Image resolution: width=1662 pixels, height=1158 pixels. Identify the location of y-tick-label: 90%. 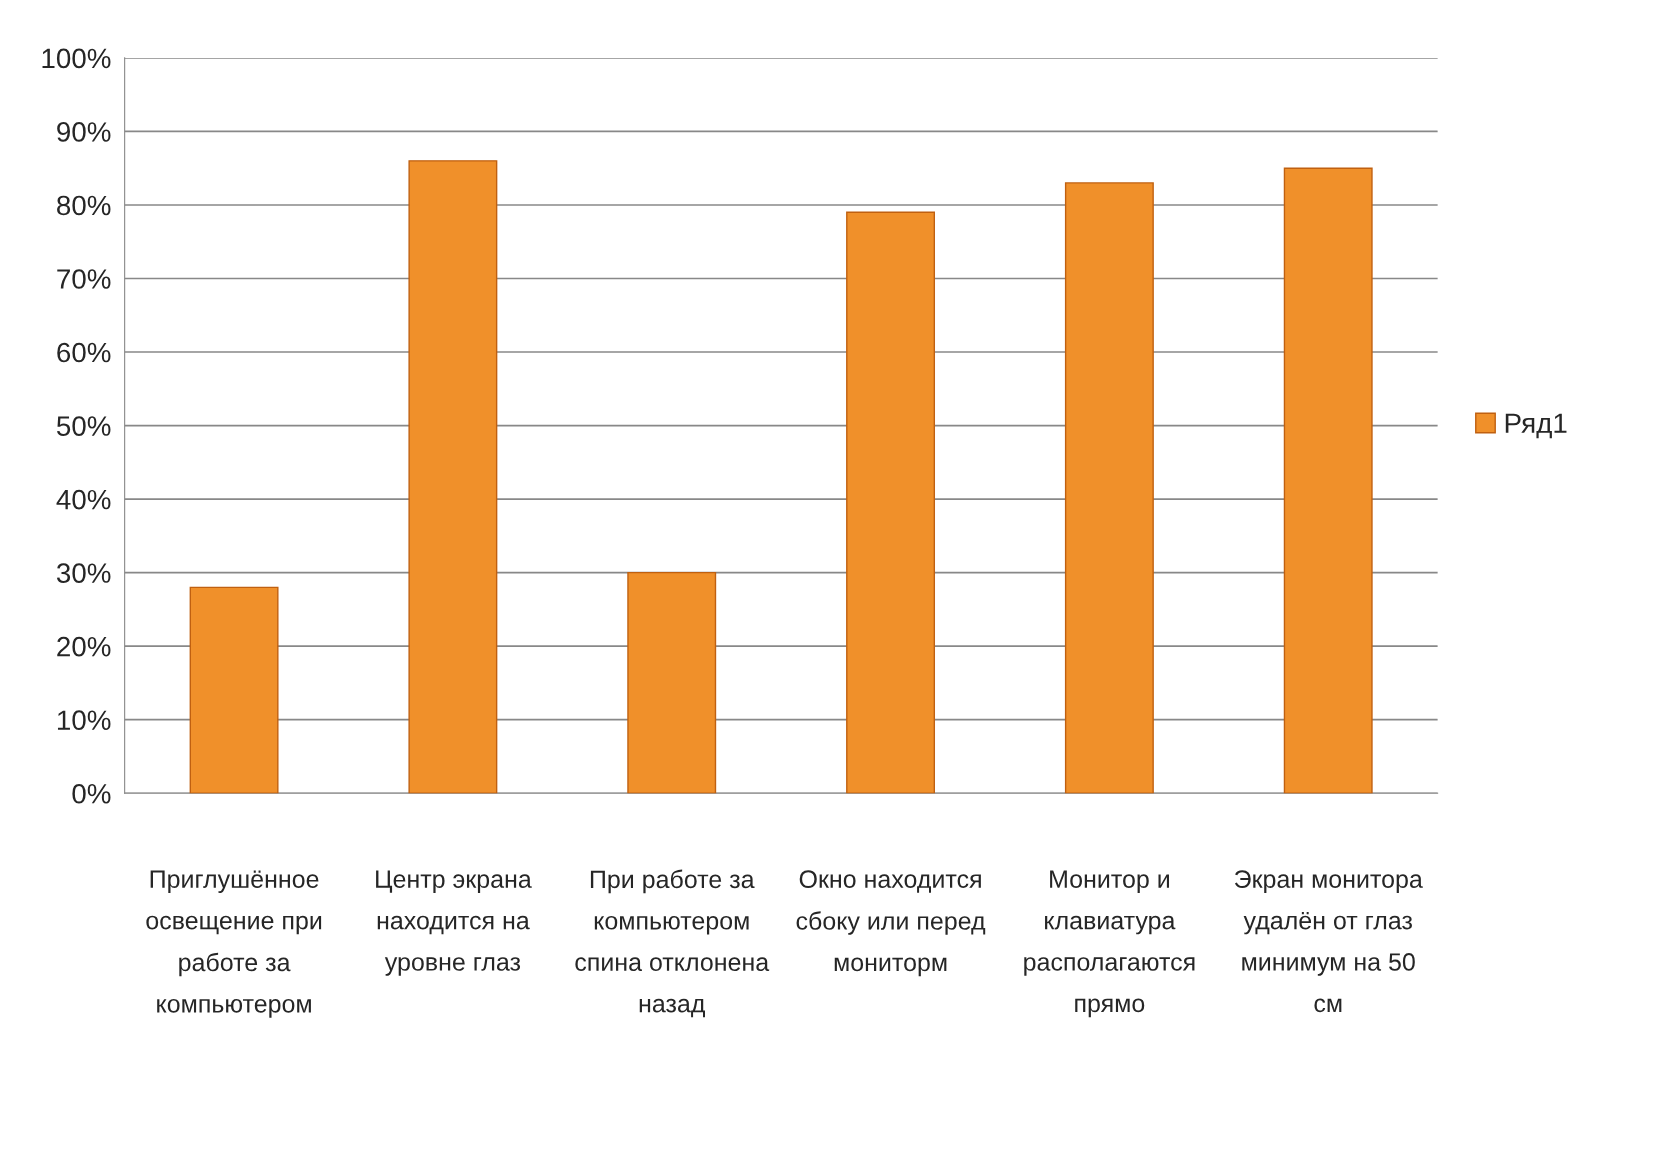
(84, 132).